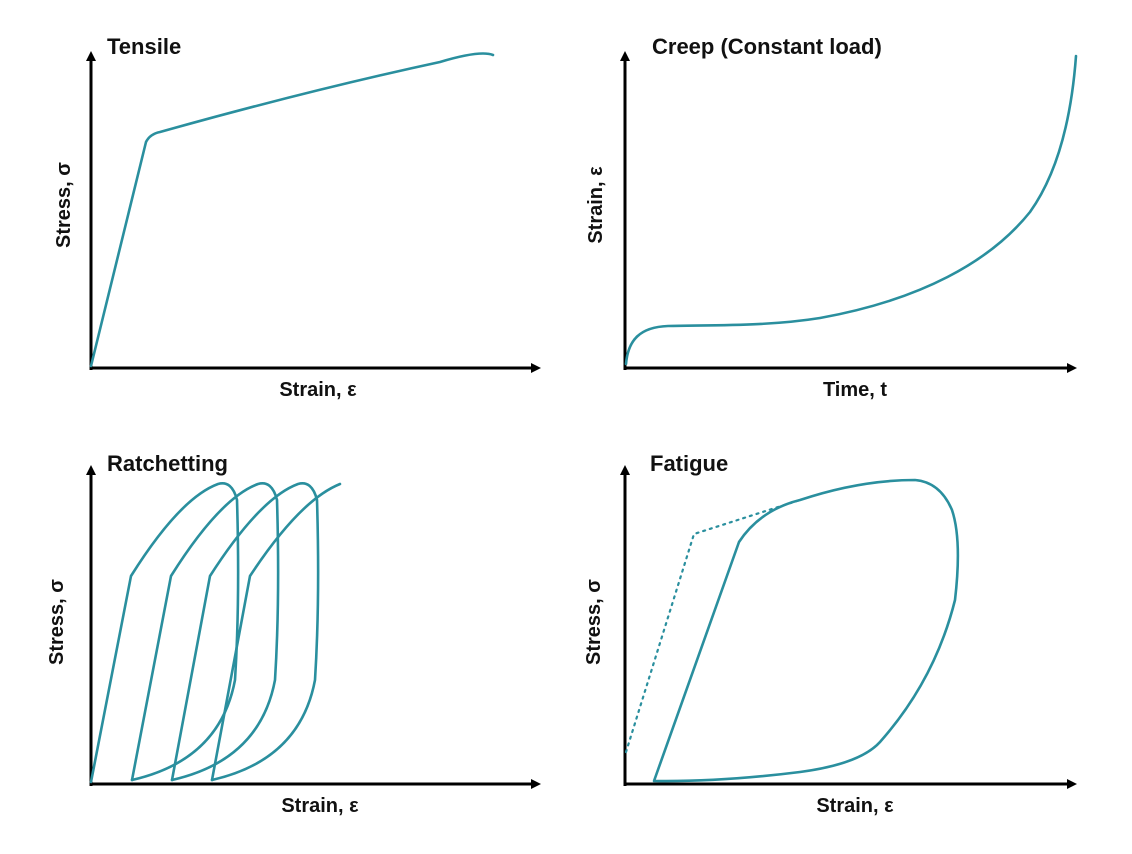 The width and height of the screenshot is (1132, 854). I want to click on fatigue-x-label: Strain, ε, so click(855, 806).